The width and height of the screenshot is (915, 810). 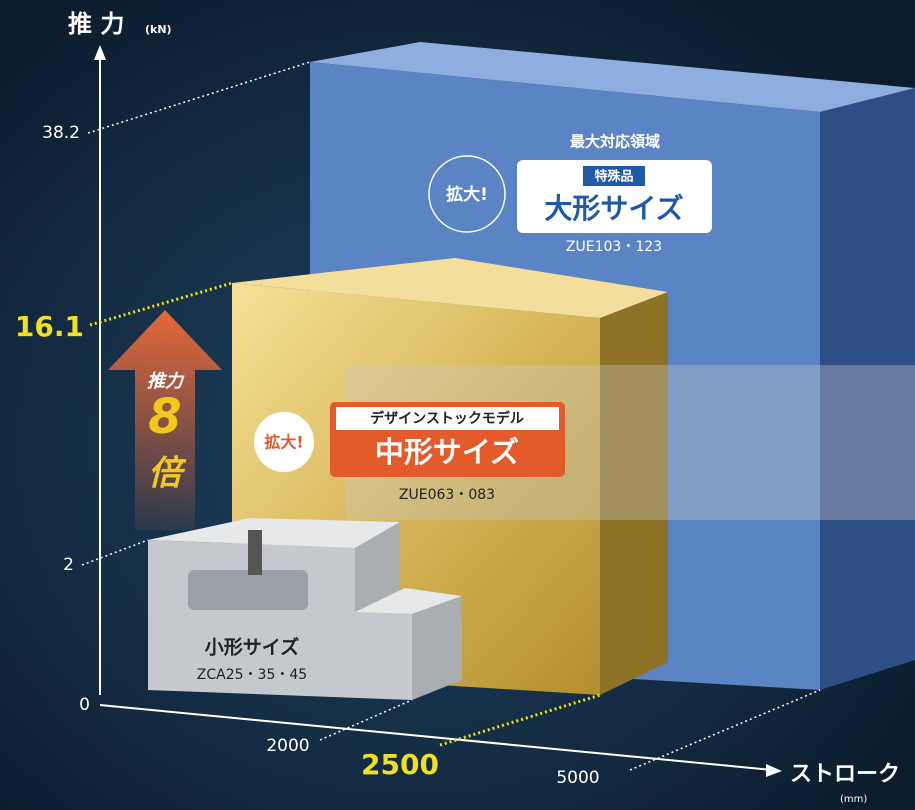 I want to click on actuator, so click(x=248, y=590).